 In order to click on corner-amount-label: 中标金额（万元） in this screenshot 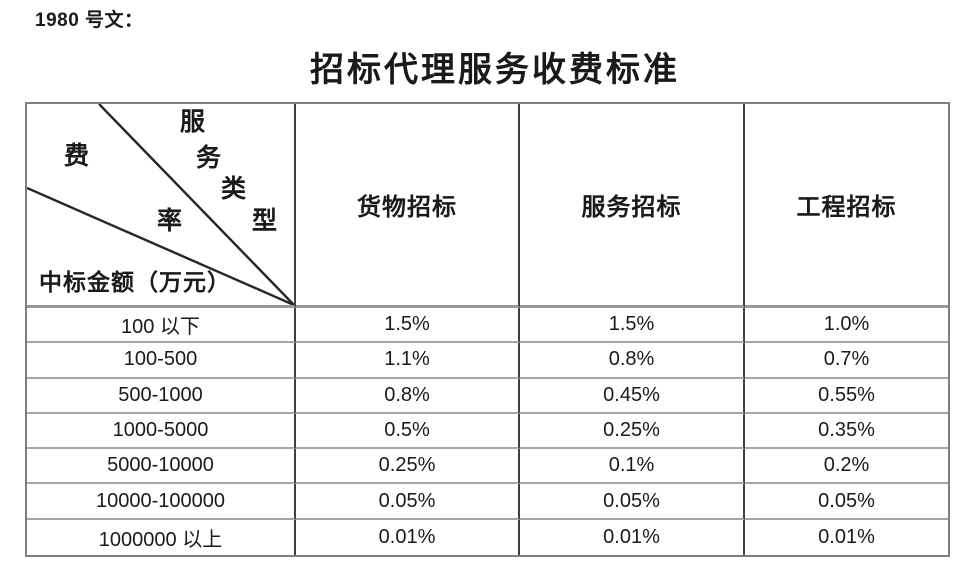, I will do `click(135, 282)`.